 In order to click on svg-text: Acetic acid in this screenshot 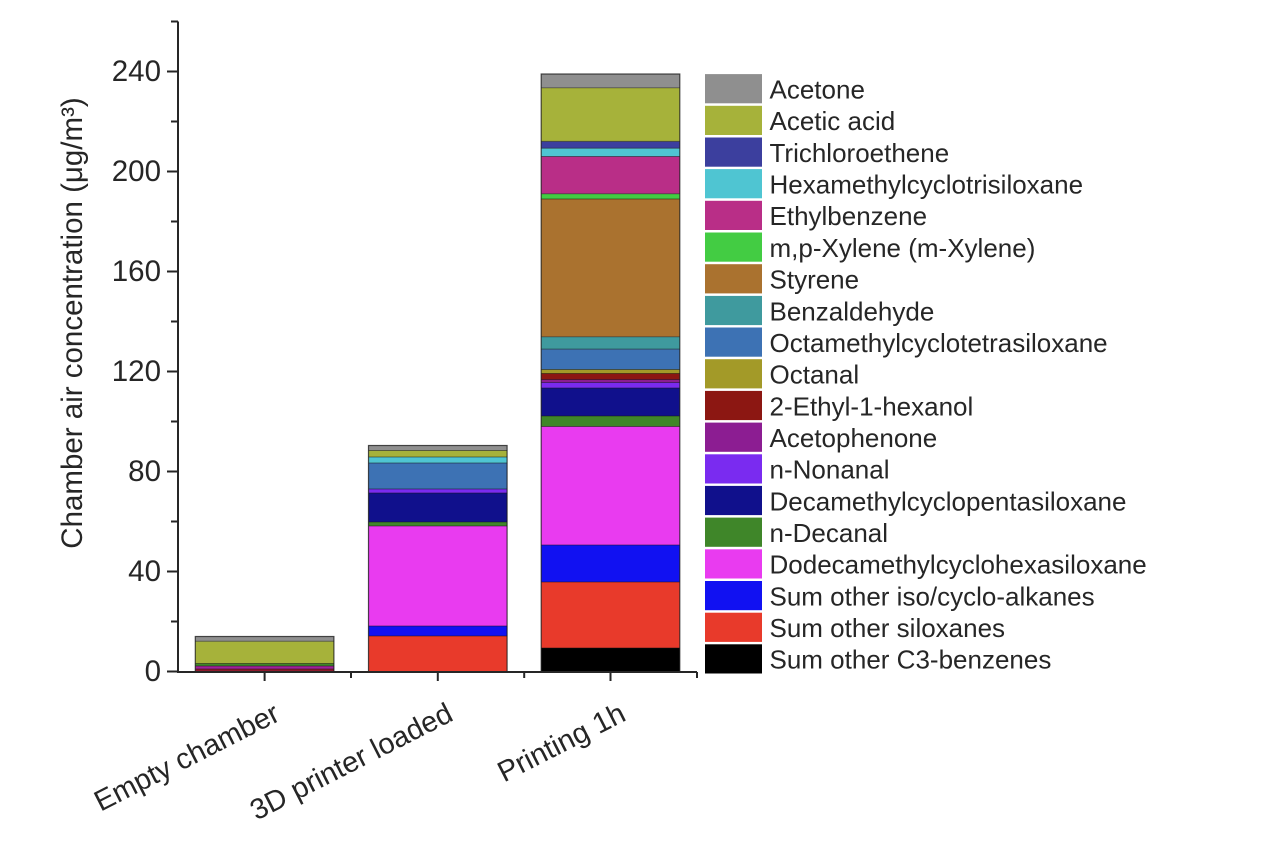, I will do `click(833, 121)`.